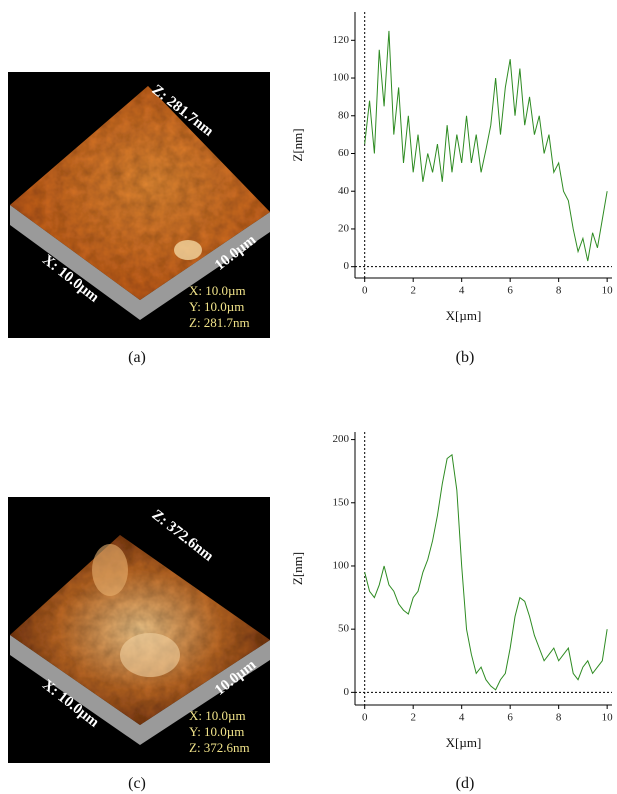 This screenshot has width=617, height=794. Describe the element at coordinates (219, 747) in the screenshot. I see `info-text: Z: 372.6nm` at that location.